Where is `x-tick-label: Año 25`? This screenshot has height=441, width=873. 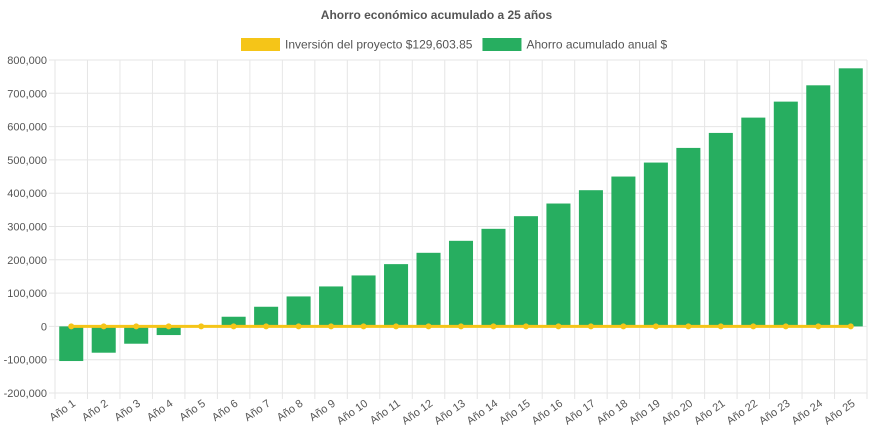
x-tick-label: Año 25 is located at coordinates (839, 413).